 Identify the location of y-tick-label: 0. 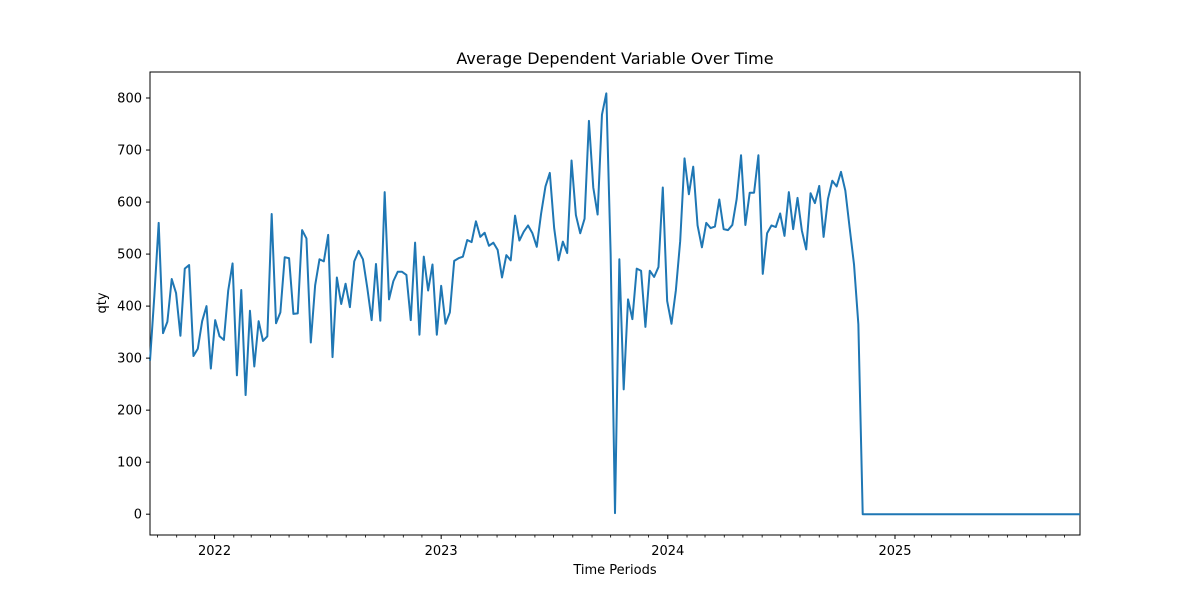
(138, 515).